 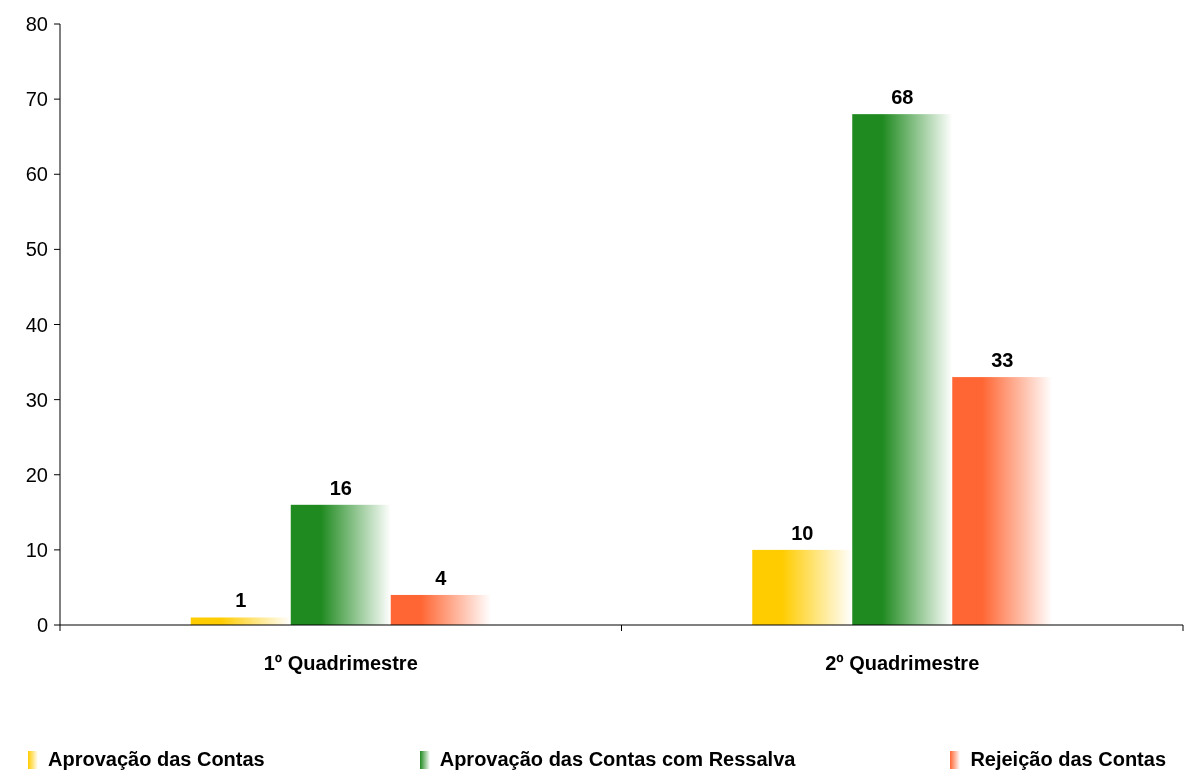 I want to click on y-tick-label: 10, so click(x=36, y=549).